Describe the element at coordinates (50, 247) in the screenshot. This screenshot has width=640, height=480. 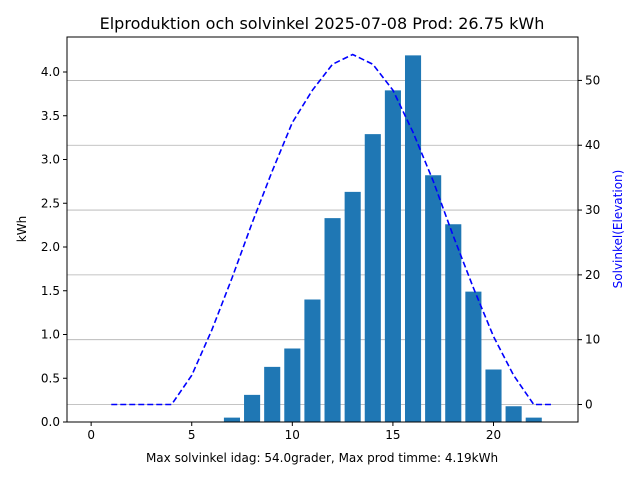
I see `y-tick-label: 2.0` at that location.